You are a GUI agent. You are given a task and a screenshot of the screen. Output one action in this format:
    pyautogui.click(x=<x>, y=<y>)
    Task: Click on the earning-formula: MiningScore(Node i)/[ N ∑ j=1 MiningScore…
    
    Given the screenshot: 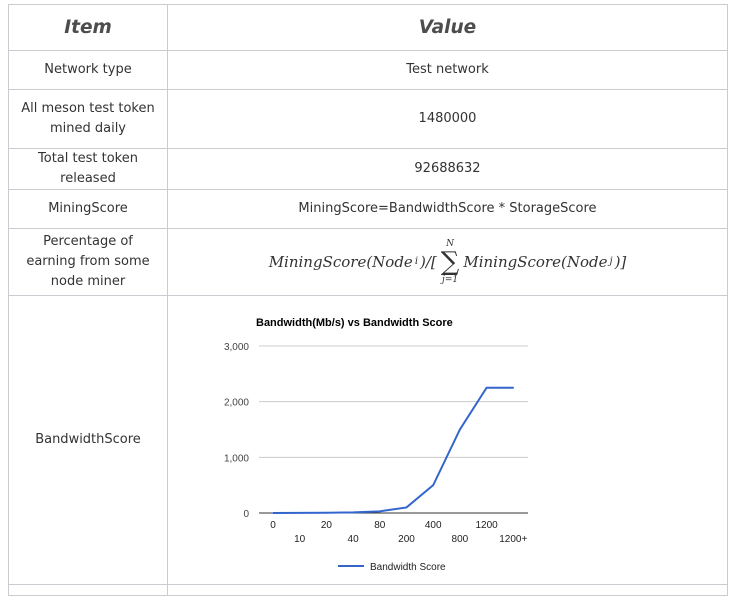 What is the action you would take?
    pyautogui.click(x=448, y=262)
    